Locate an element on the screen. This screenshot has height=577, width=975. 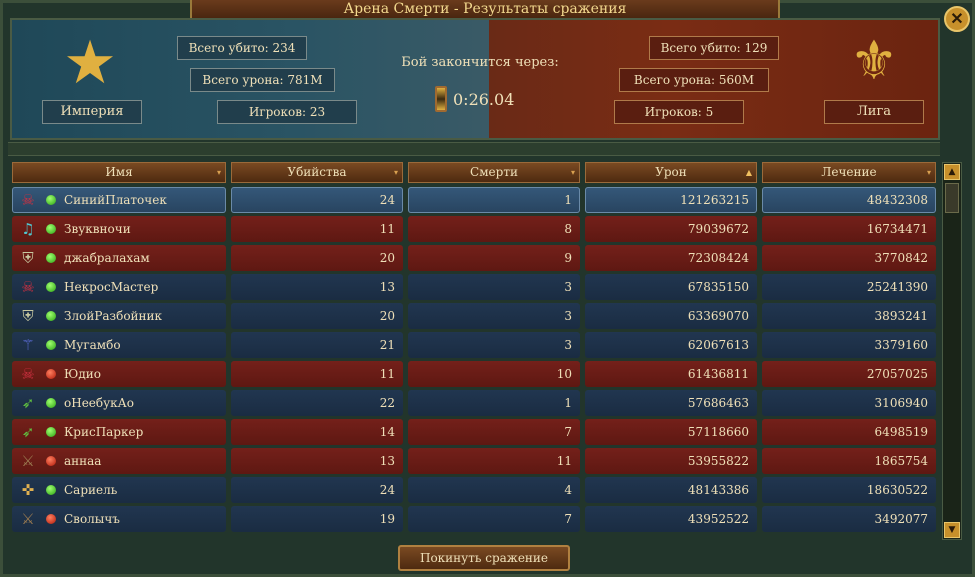
table-row: ⛨ джабралахам 20 9 72308424 3770842 is located at coordinates (474, 258).